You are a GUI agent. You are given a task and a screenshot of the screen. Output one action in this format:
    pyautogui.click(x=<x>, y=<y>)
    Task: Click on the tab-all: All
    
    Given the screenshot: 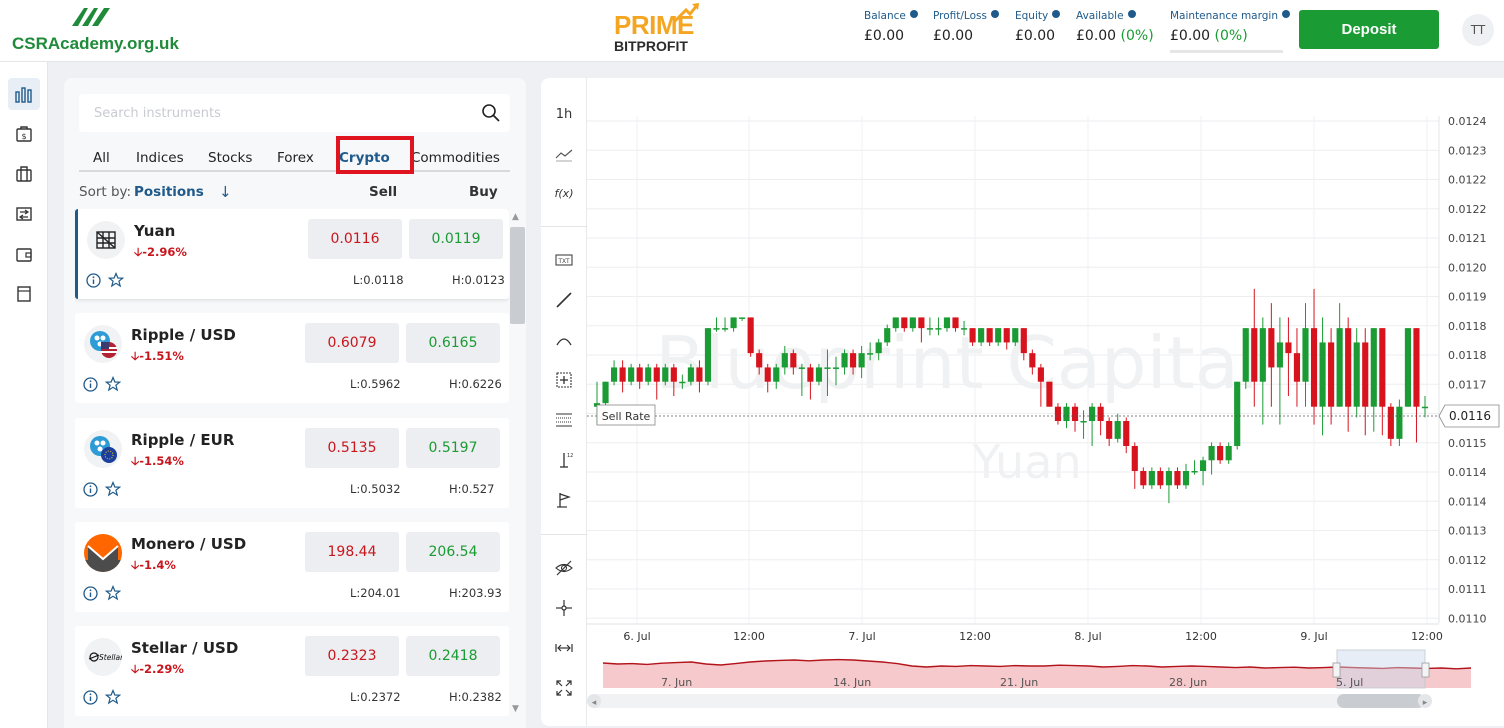 What is the action you would take?
    pyautogui.click(x=101, y=158)
    